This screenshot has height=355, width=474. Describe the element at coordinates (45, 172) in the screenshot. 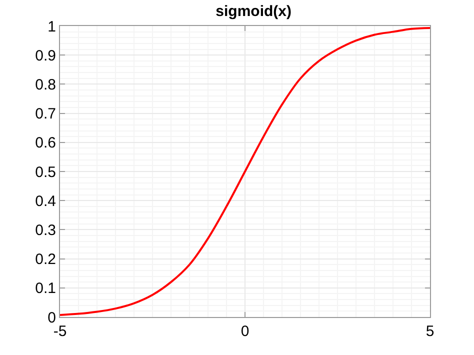

I see `y-tick-label: 0.5` at that location.